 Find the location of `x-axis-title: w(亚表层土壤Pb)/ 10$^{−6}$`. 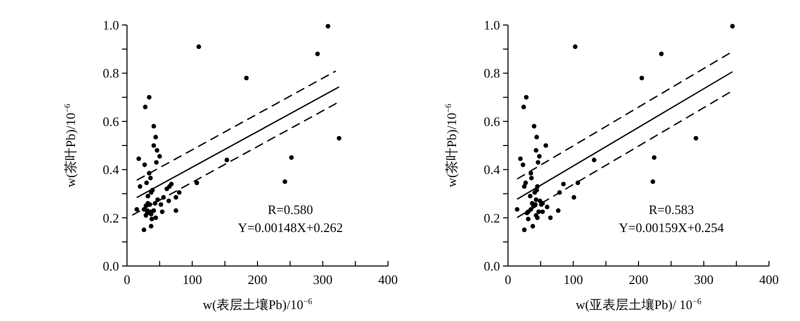

x-axis-title: w(亚表层土壤Pb)/ 10$^{−6}$ is located at coordinates (639, 304).